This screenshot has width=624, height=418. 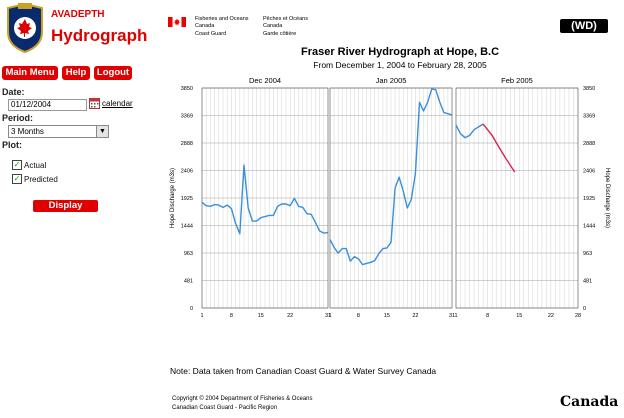 I want to click on calendar-icon, so click(x=94, y=103).